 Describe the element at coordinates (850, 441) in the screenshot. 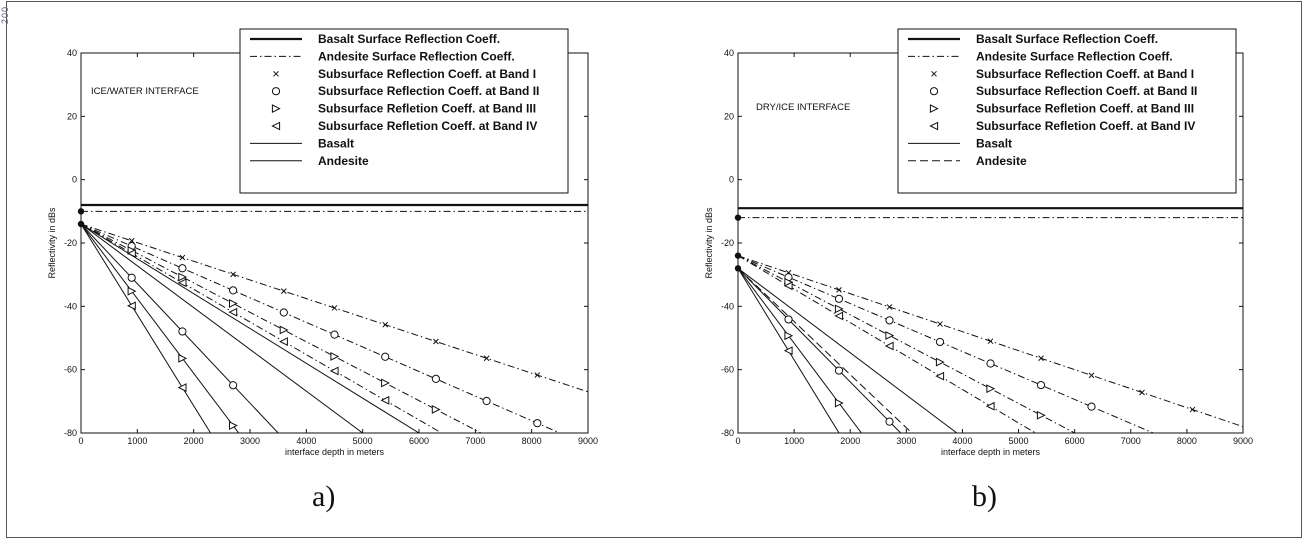

I see `chart-b-xtick-label-2: 2000` at that location.